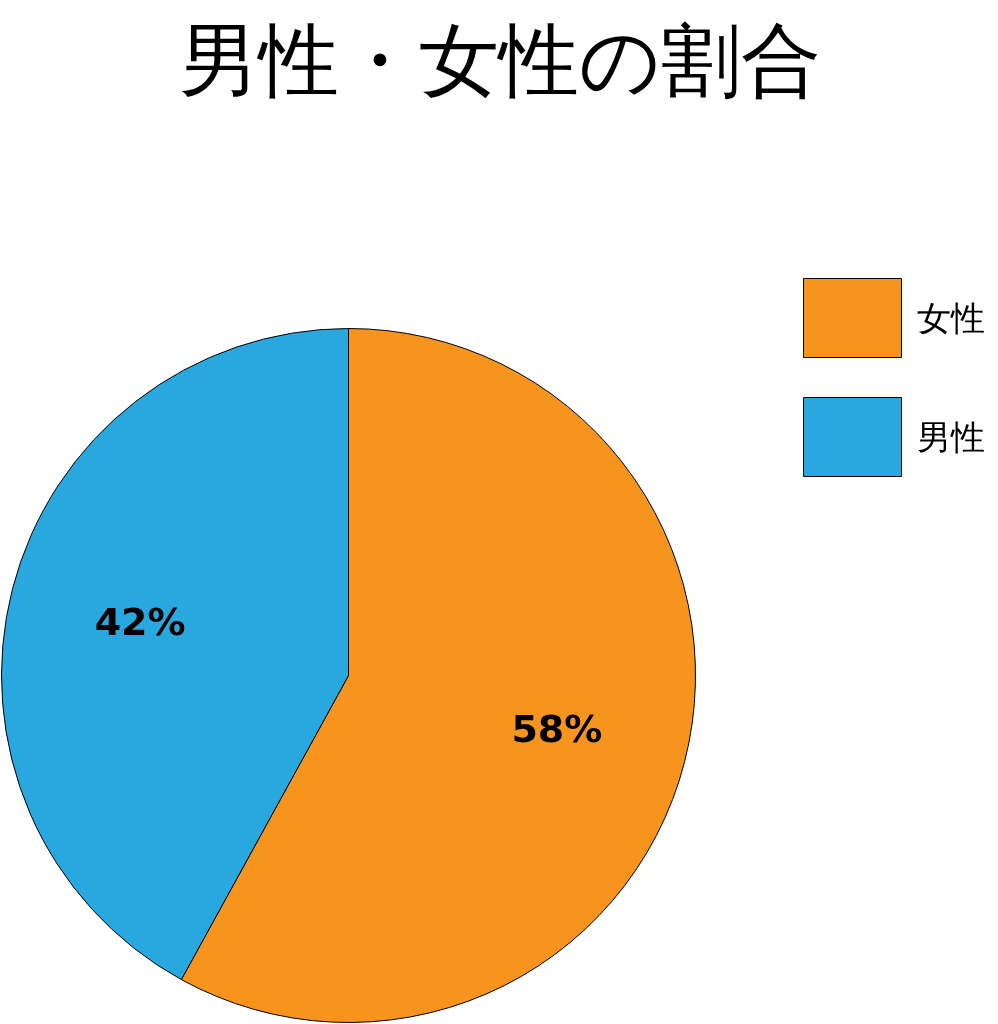 Image resolution: width=998 pixels, height=1024 pixels. I want to click on legend-label: 女性, so click(950, 318).